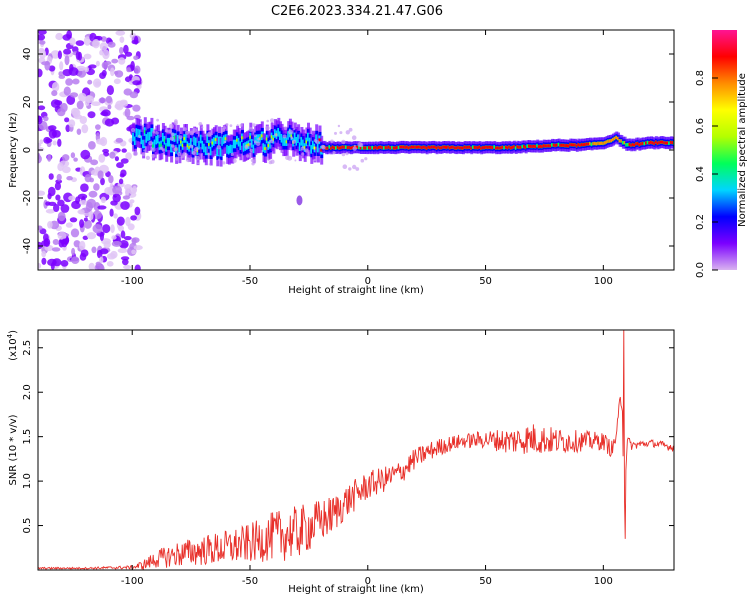 Image resolution: width=750 pixels, height=600 pixels. Describe the element at coordinates (27, 437) in the screenshot. I see `y-tick-label: 1.5` at that location.